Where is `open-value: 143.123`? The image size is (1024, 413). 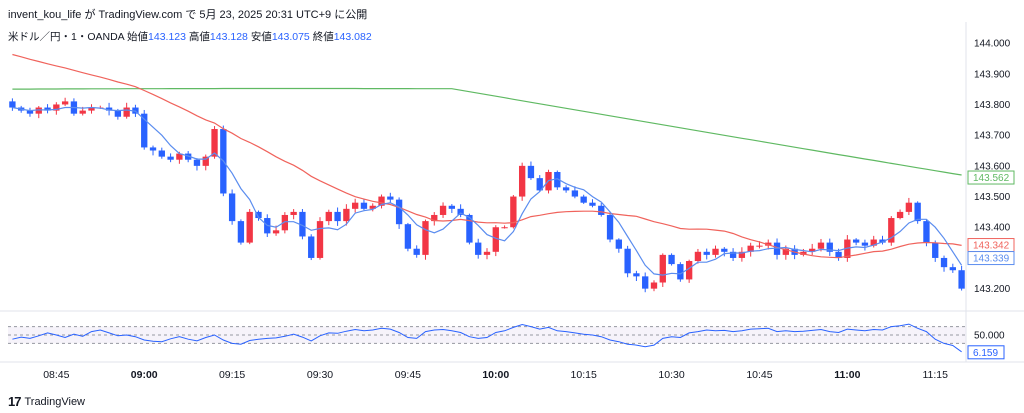 open-value: 143.123 is located at coordinates (167, 37).